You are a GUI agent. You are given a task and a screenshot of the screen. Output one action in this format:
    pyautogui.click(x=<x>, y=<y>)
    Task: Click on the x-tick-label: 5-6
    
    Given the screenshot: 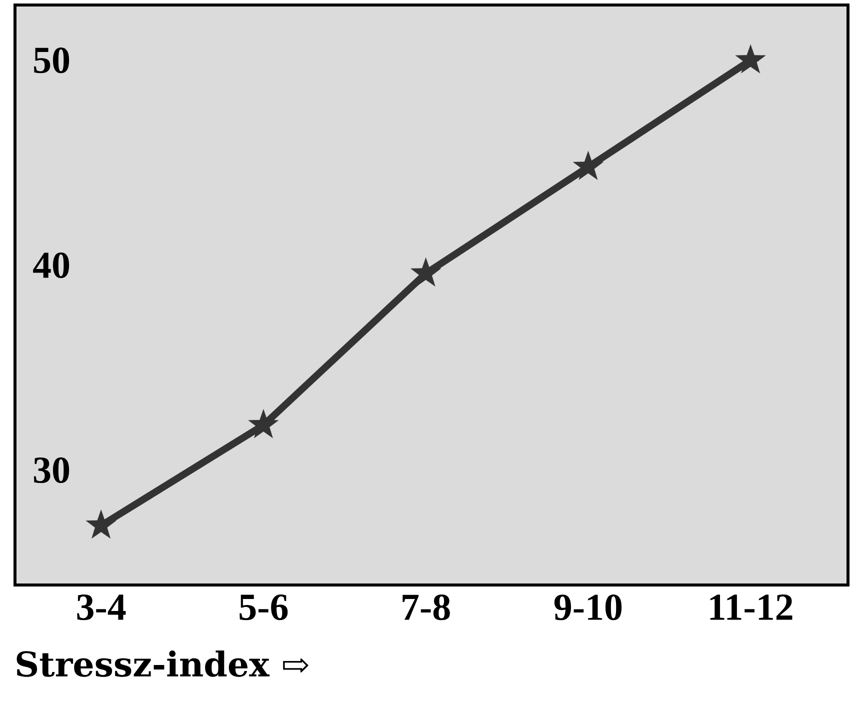 What is the action you would take?
    pyautogui.click(x=264, y=607)
    